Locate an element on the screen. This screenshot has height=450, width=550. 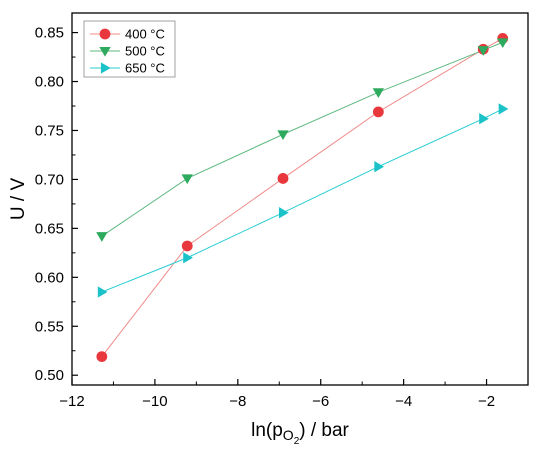
y-axis-label: U / V is located at coordinates (18, 199).